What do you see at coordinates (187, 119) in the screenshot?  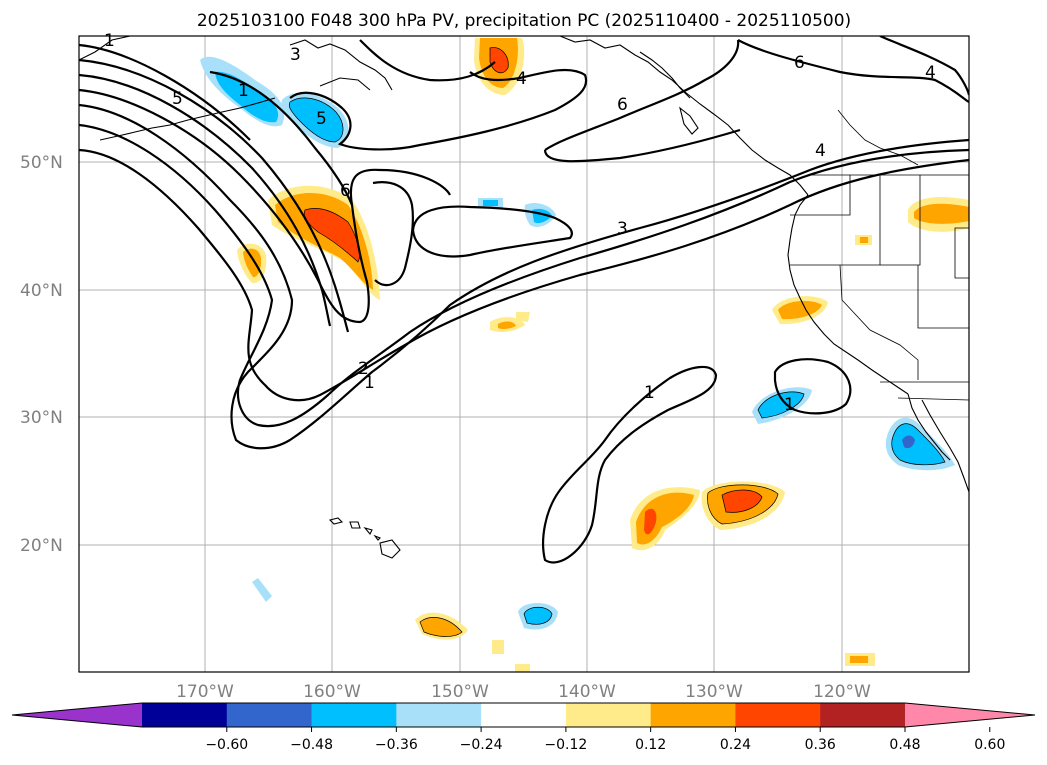 I see `coastline-aleutians` at bounding box center [187, 119].